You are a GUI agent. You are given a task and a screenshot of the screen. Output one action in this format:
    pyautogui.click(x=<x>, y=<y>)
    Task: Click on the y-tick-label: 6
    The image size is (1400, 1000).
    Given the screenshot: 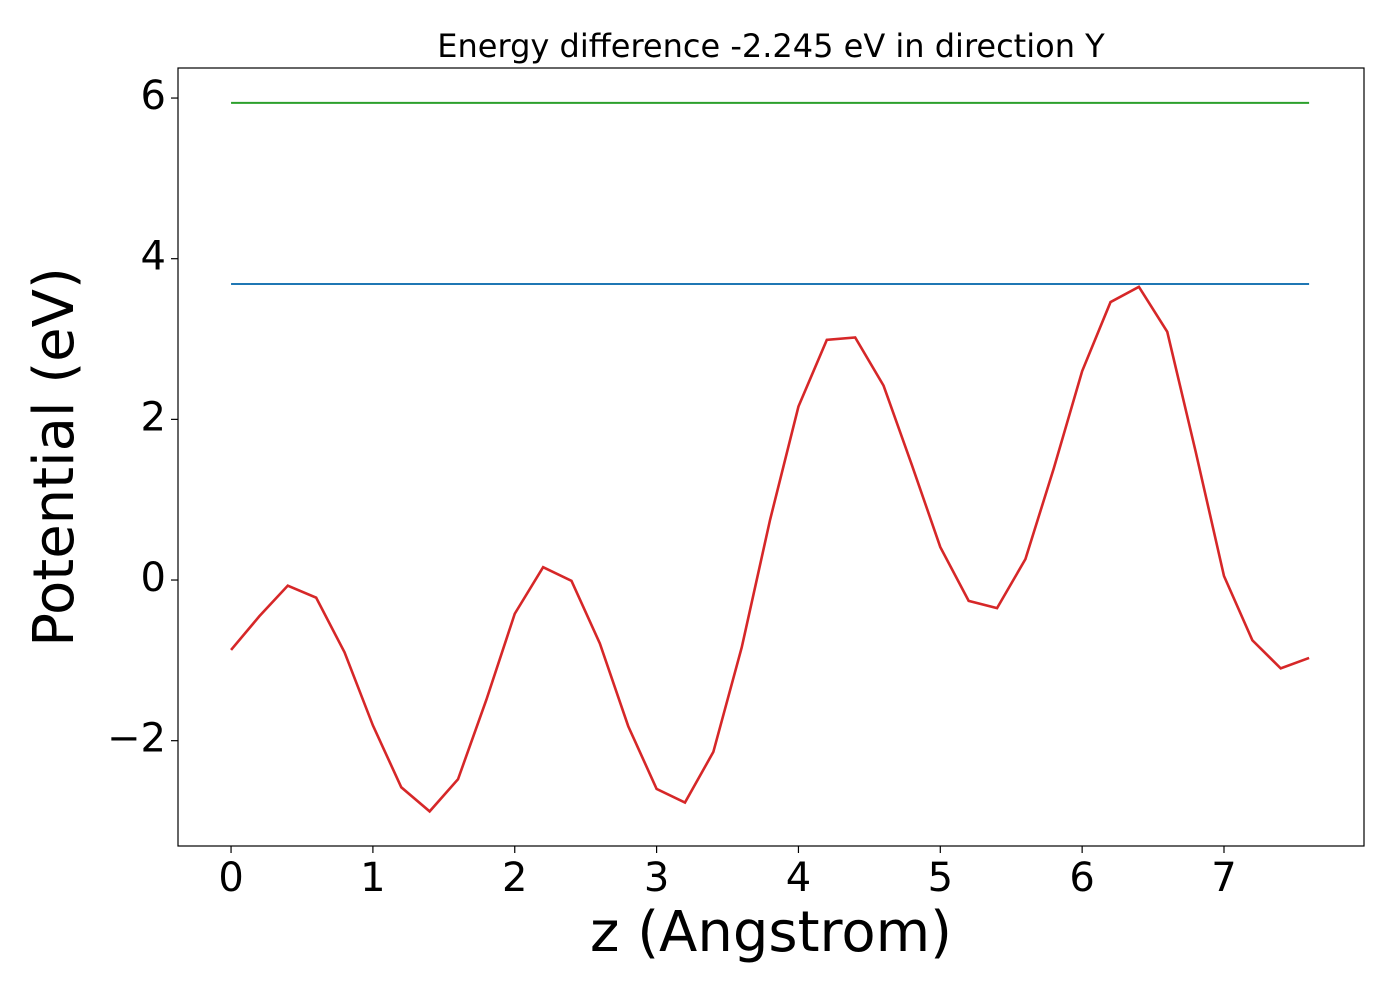 What is the action you would take?
    pyautogui.click(x=153, y=96)
    